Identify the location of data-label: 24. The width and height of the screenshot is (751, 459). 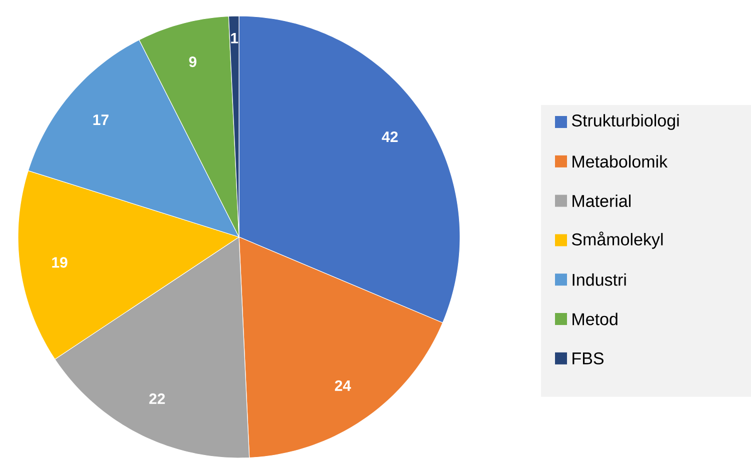
(343, 385).